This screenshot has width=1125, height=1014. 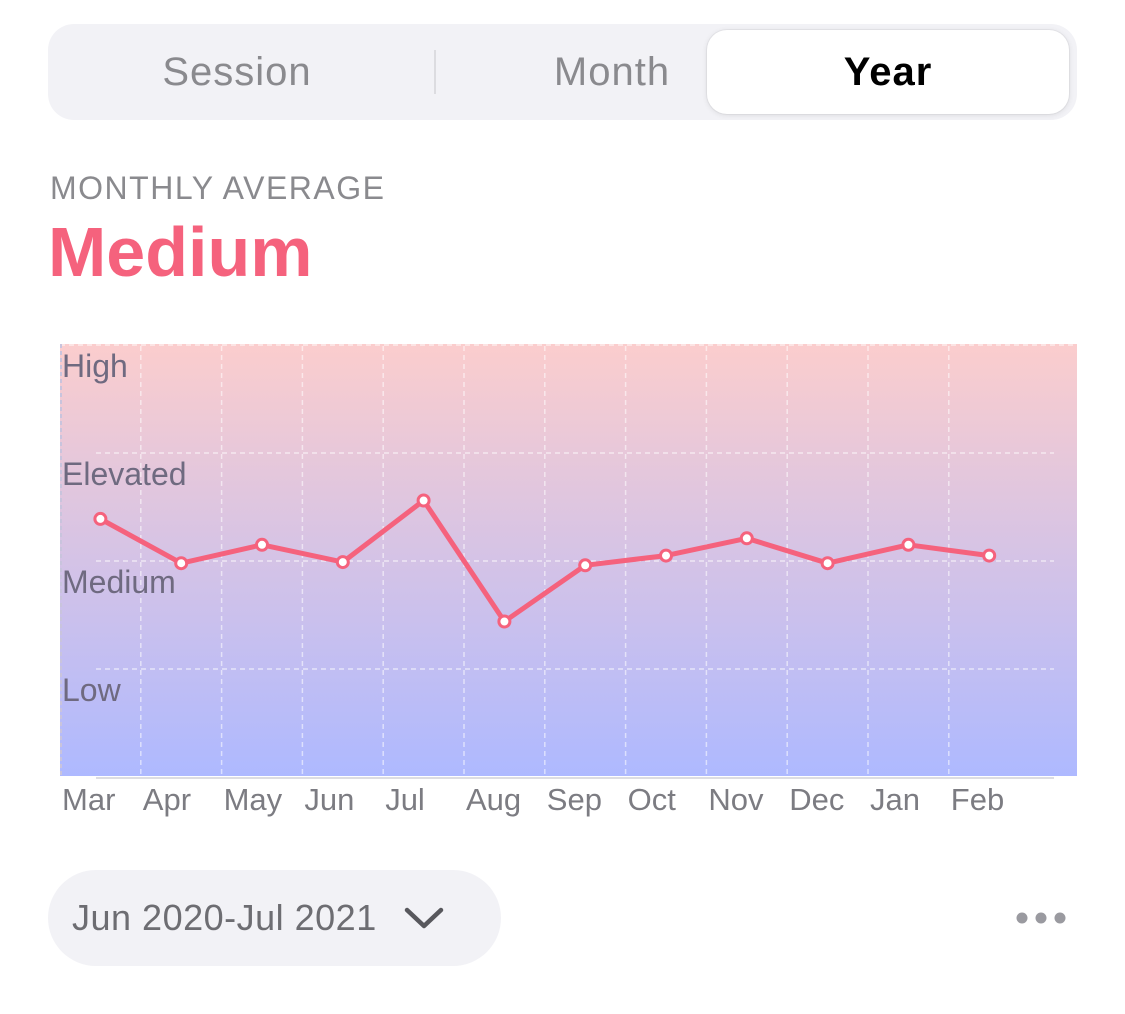 I want to click on data-point-aug, so click(x=504, y=621).